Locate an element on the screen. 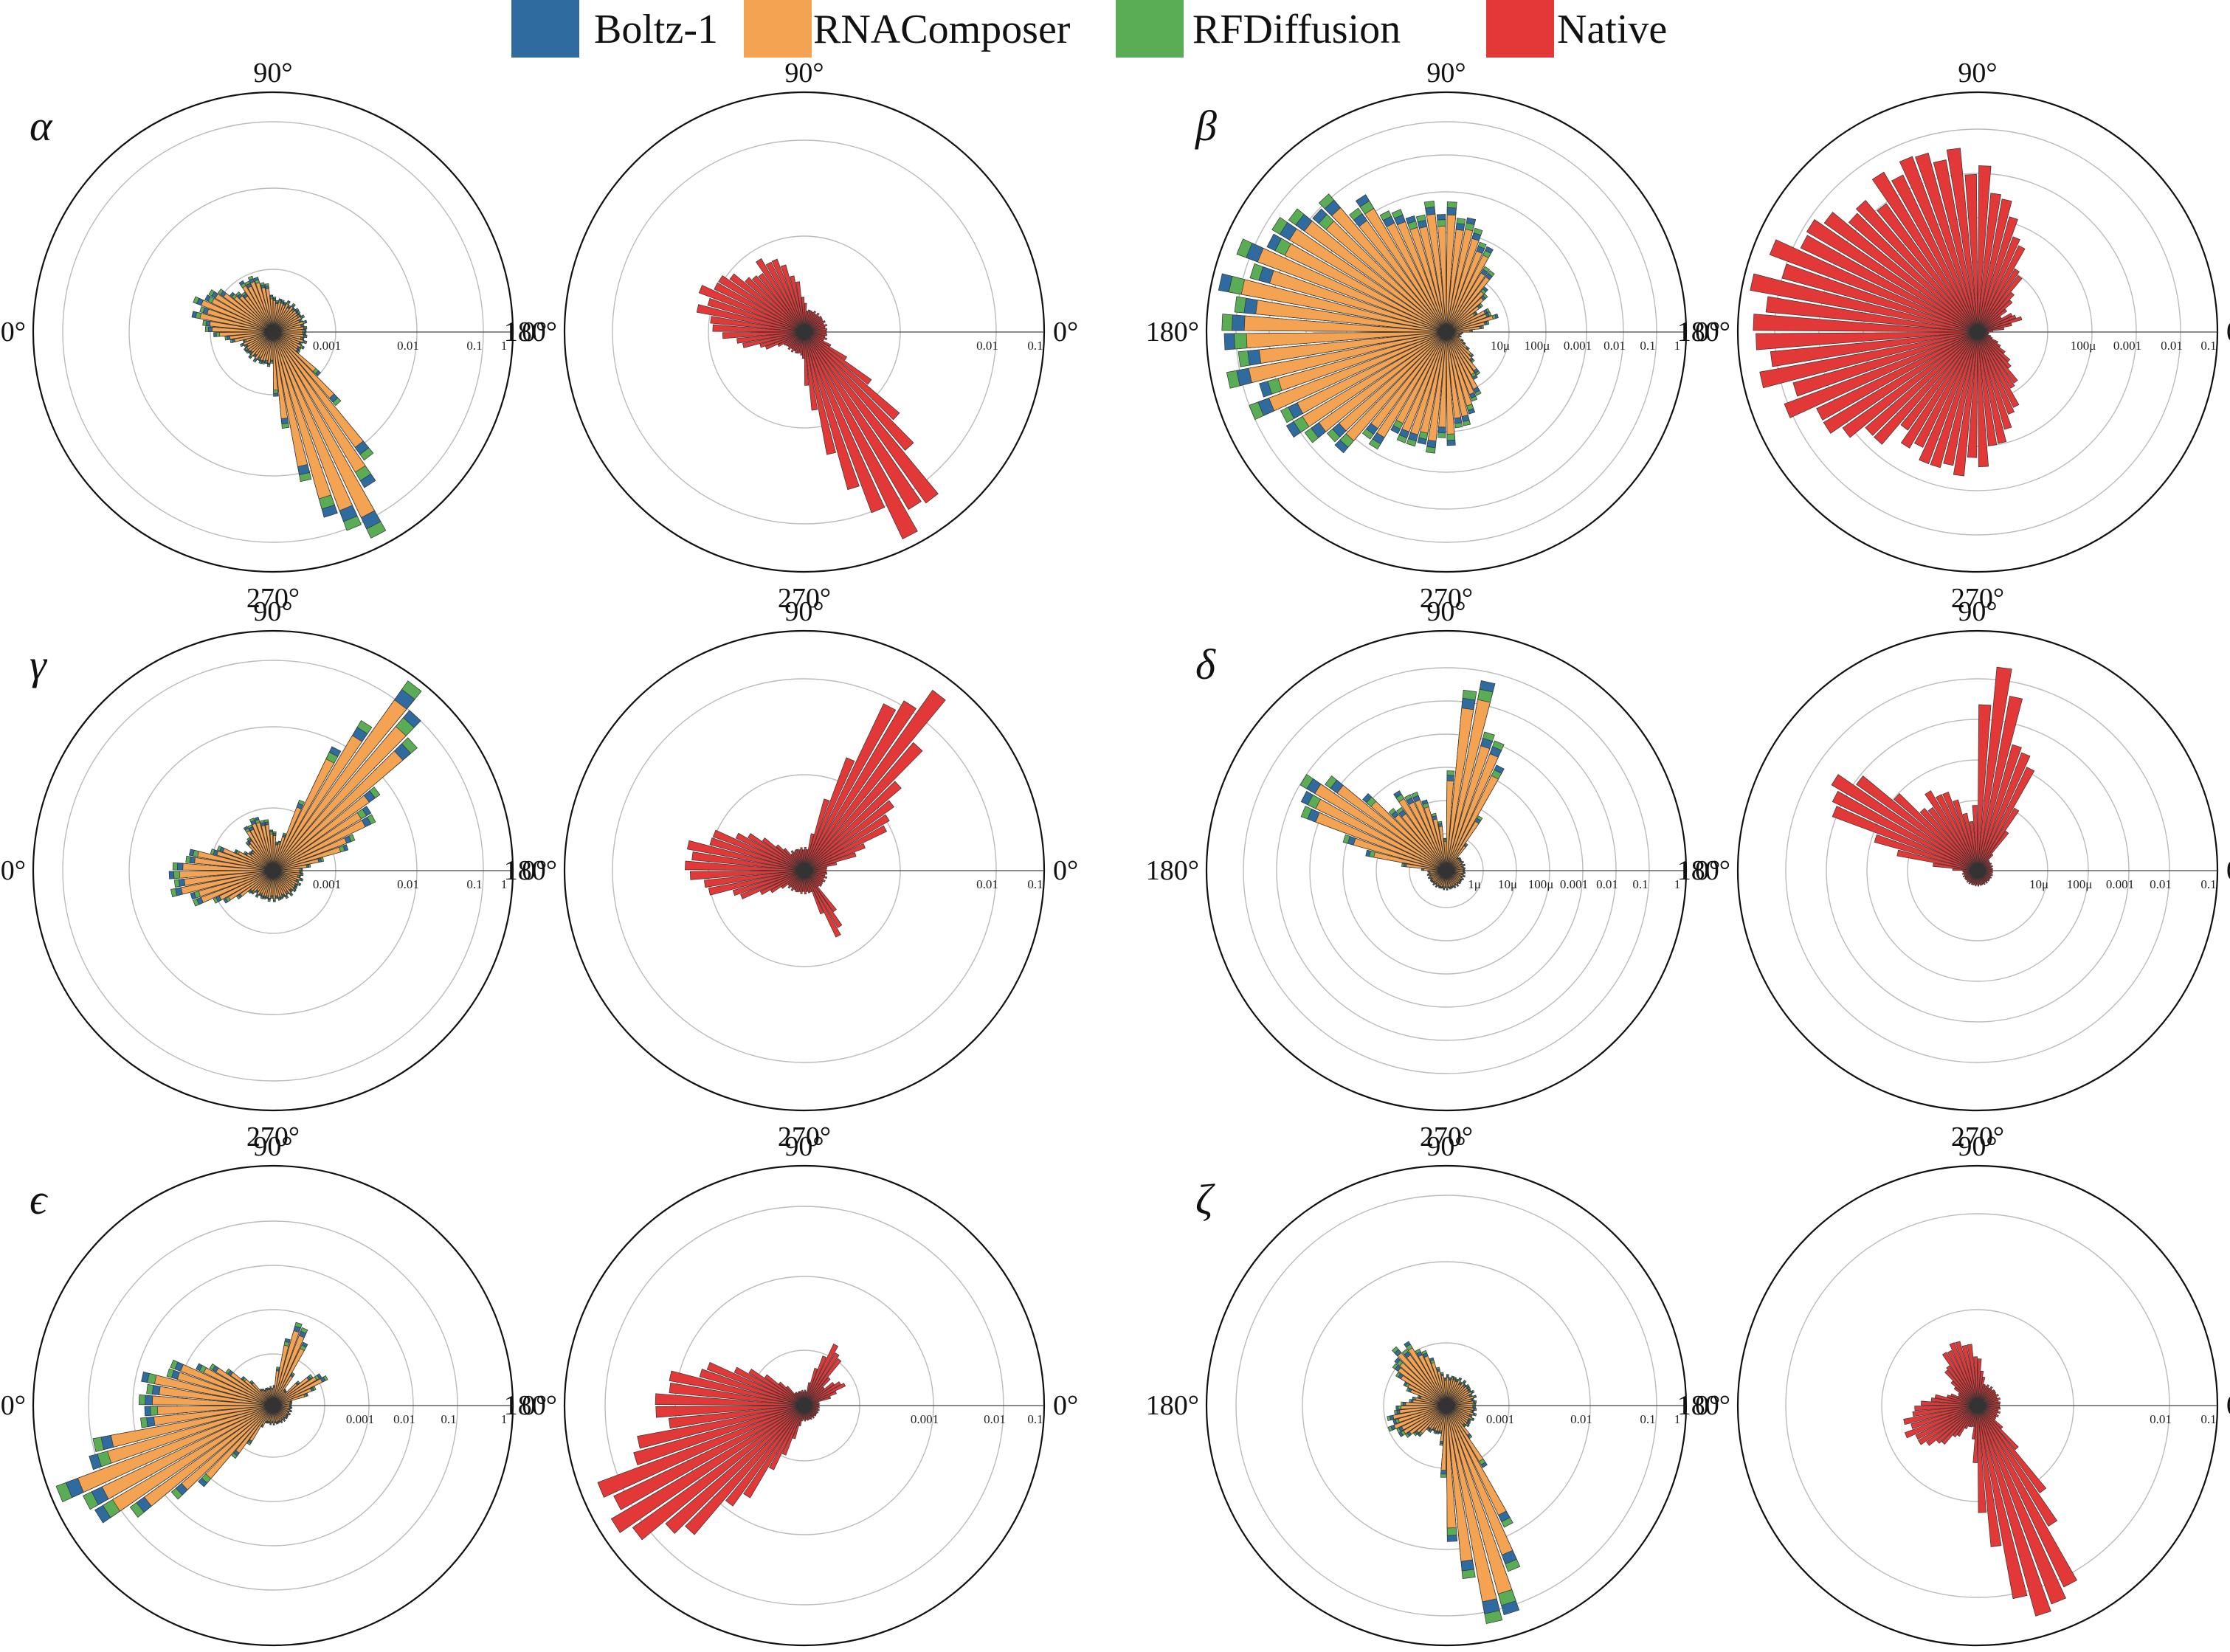 The height and width of the screenshot is (1652, 2230). radial-tick-labels: 0.01 0.1 is located at coordinates (2183, 1419).